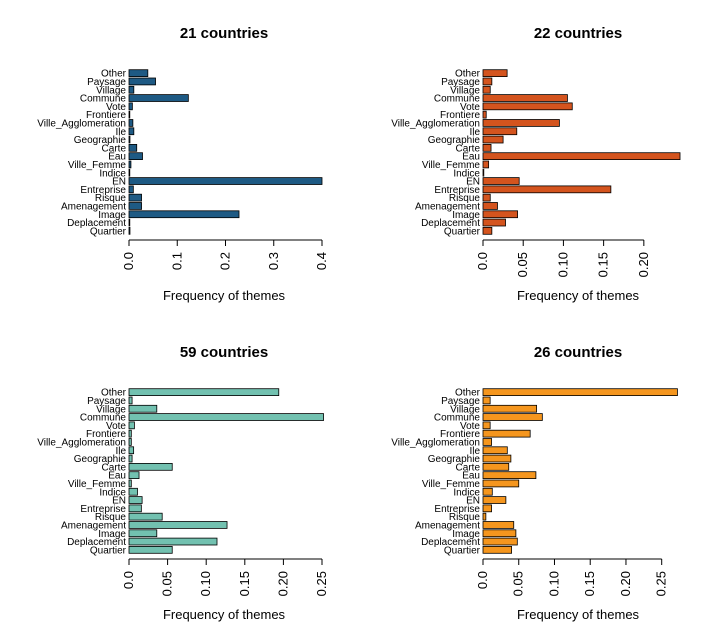 The image size is (708, 643). What do you see at coordinates (450, 542) in the screenshot?
I see `category-label-deplacement: Deplacement` at bounding box center [450, 542].